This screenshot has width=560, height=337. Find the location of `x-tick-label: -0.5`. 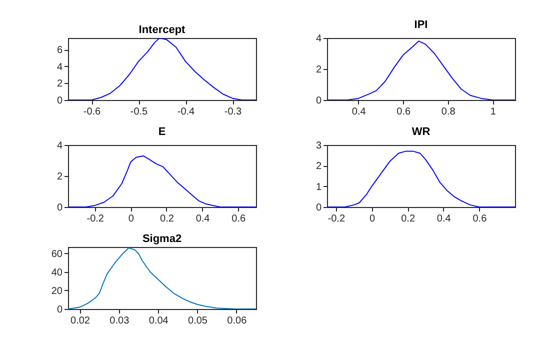

x-tick-label: -0.5 is located at coordinates (139, 112).